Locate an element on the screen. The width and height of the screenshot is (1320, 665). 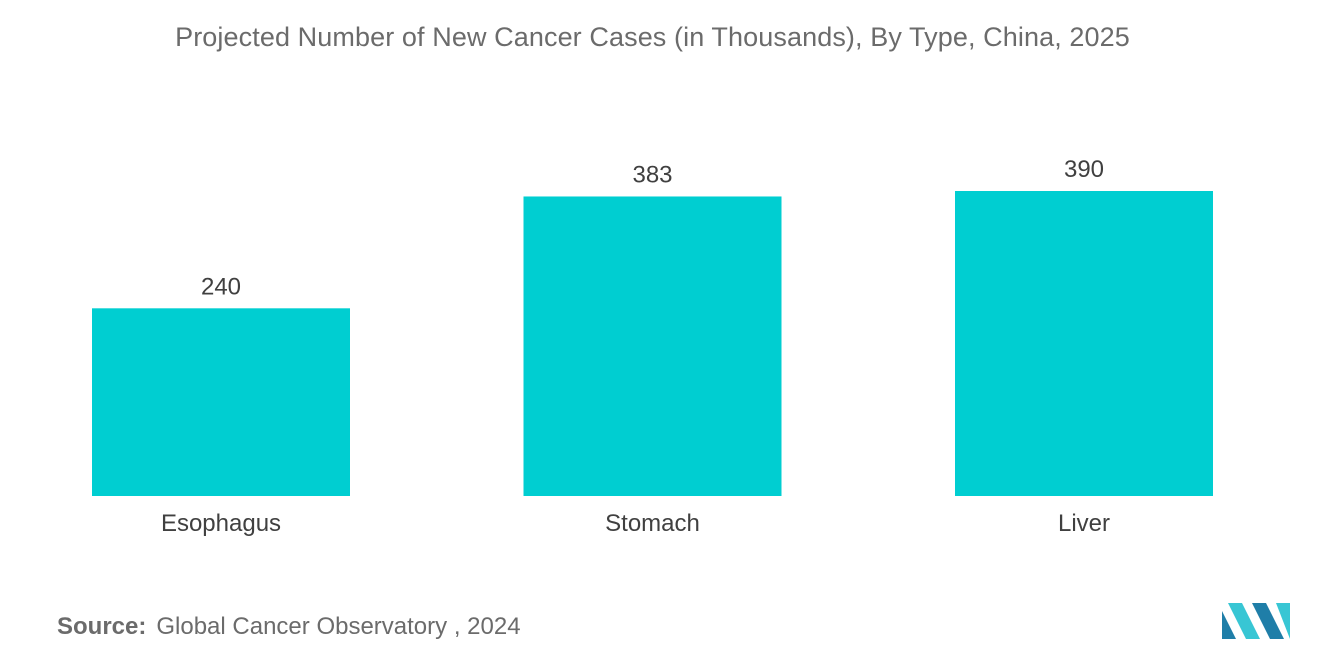
data-label-group: 240 383 390 is located at coordinates (652, 228).